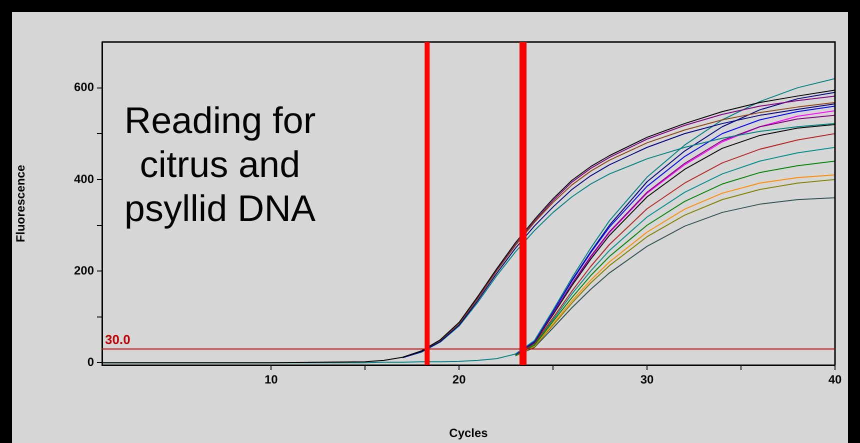  What do you see at coordinates (647, 379) in the screenshot?
I see `x-tick-label: 30` at bounding box center [647, 379].